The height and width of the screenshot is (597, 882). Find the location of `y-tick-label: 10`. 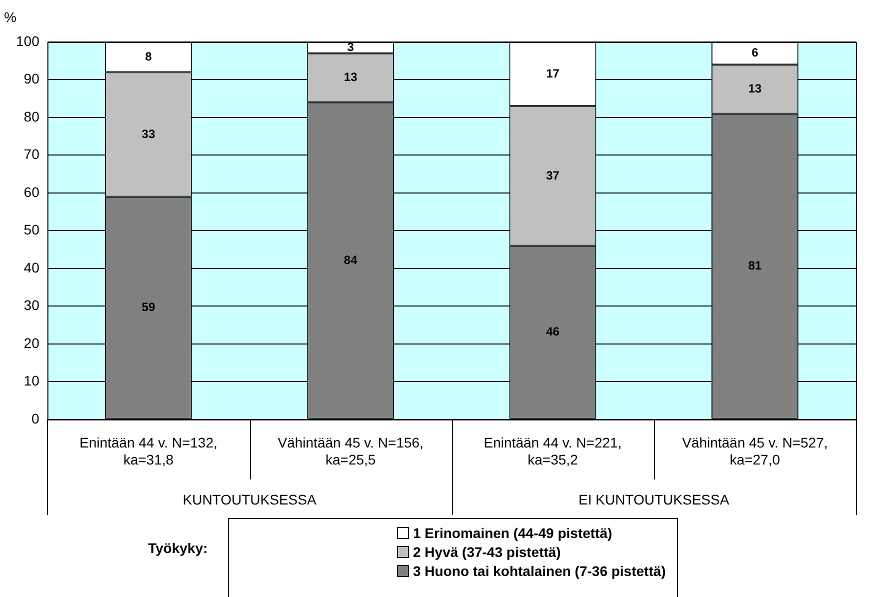

y-tick-label: 10 is located at coordinates (32, 380).